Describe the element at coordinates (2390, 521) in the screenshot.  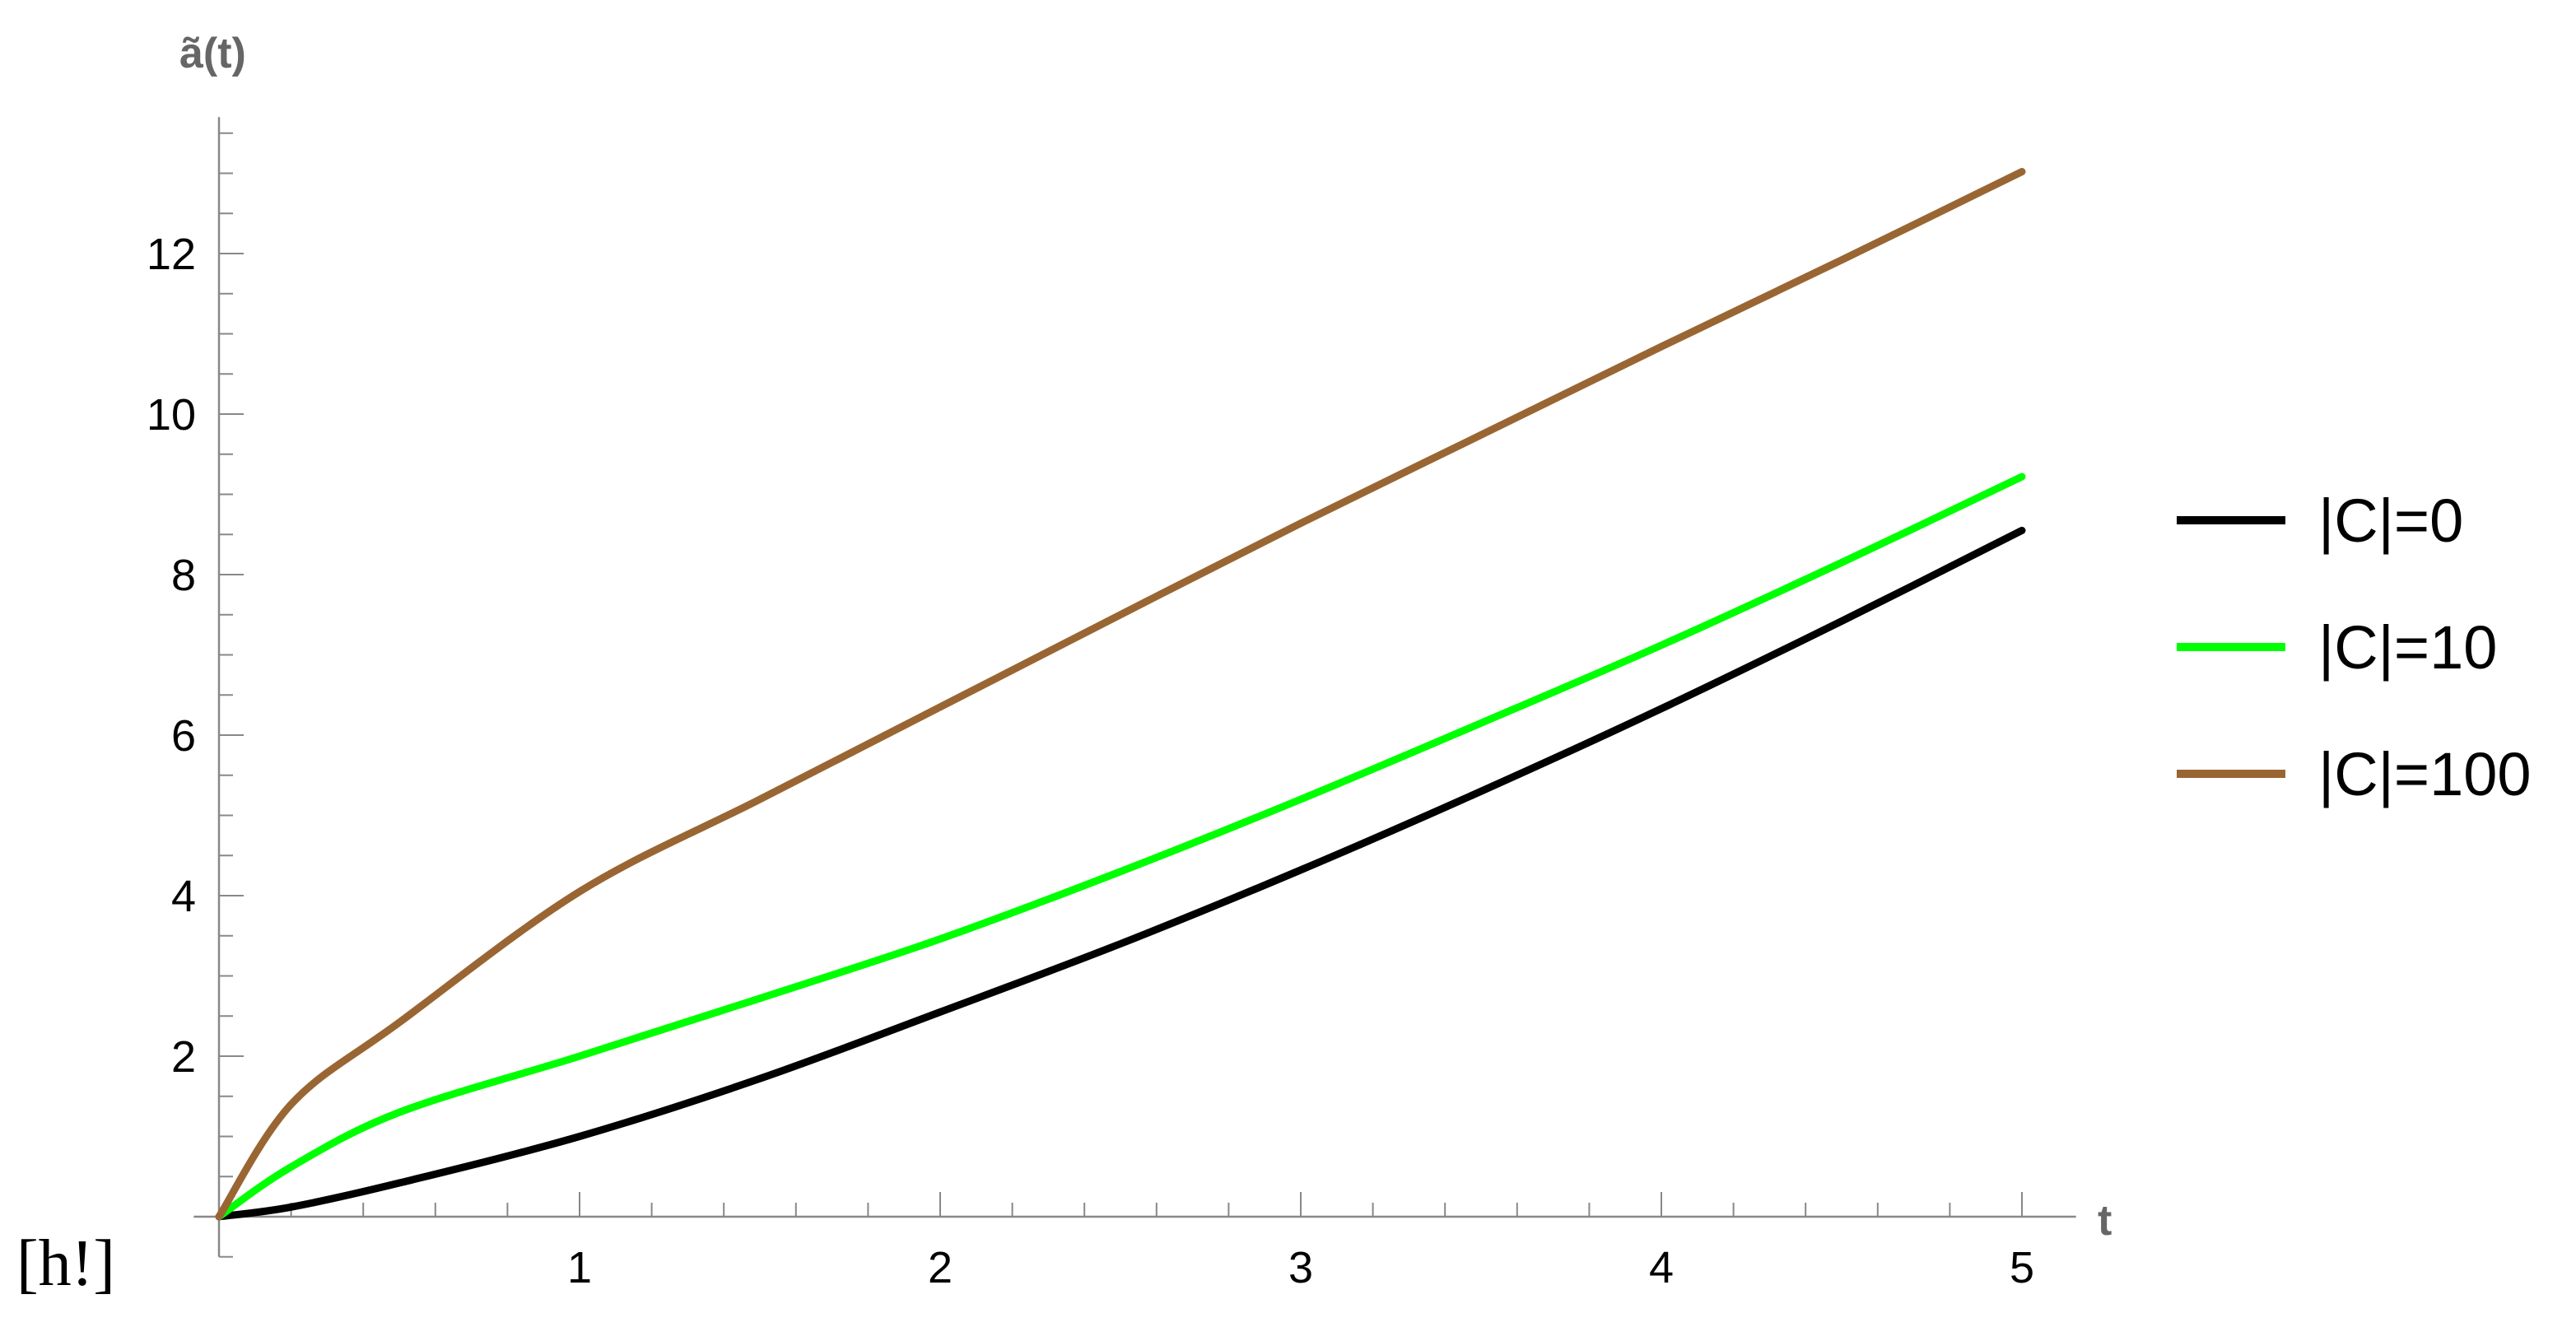
I see `legend-label: |C|=0` at that location.